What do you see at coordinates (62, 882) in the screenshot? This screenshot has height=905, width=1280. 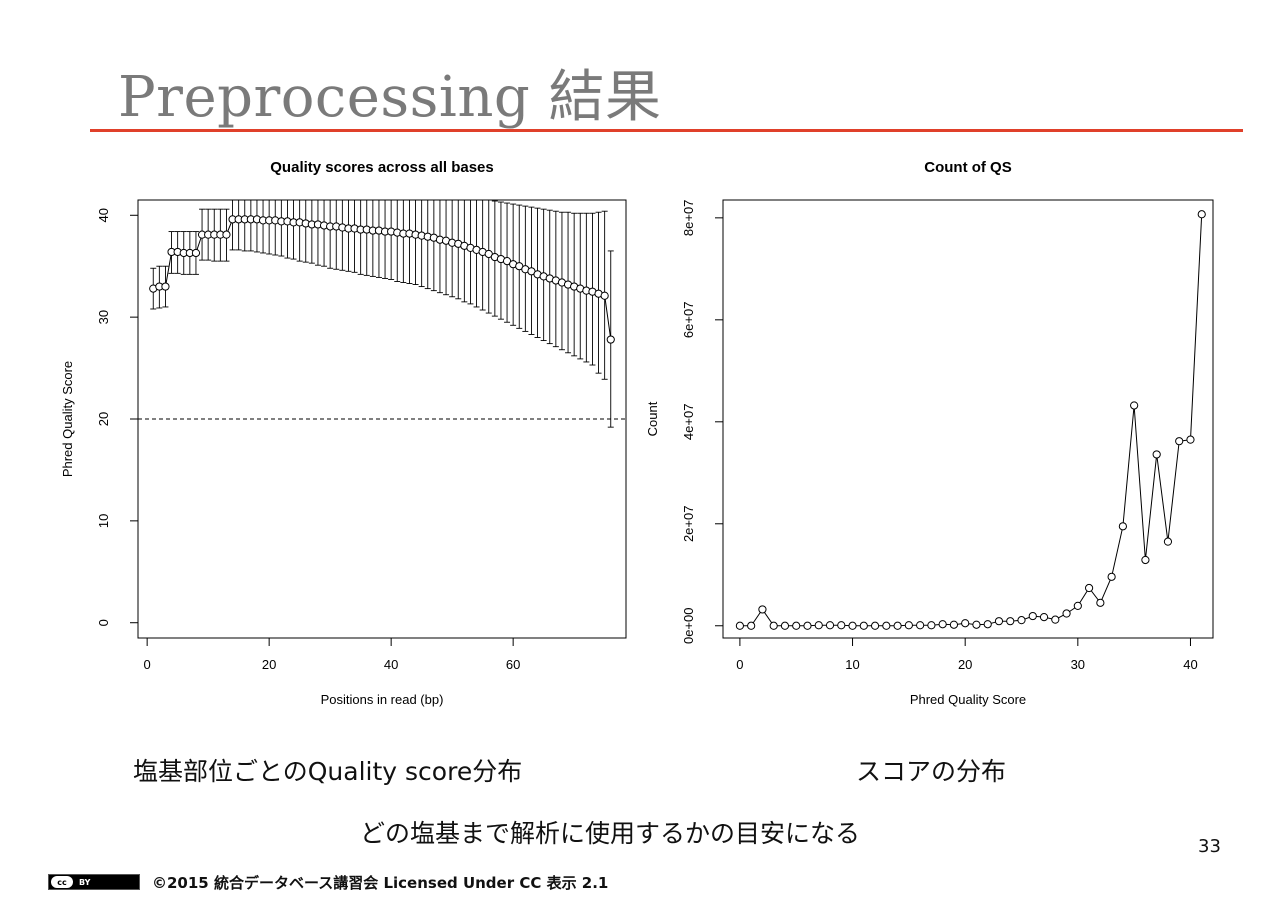 I see `cc-logo: cc` at bounding box center [62, 882].